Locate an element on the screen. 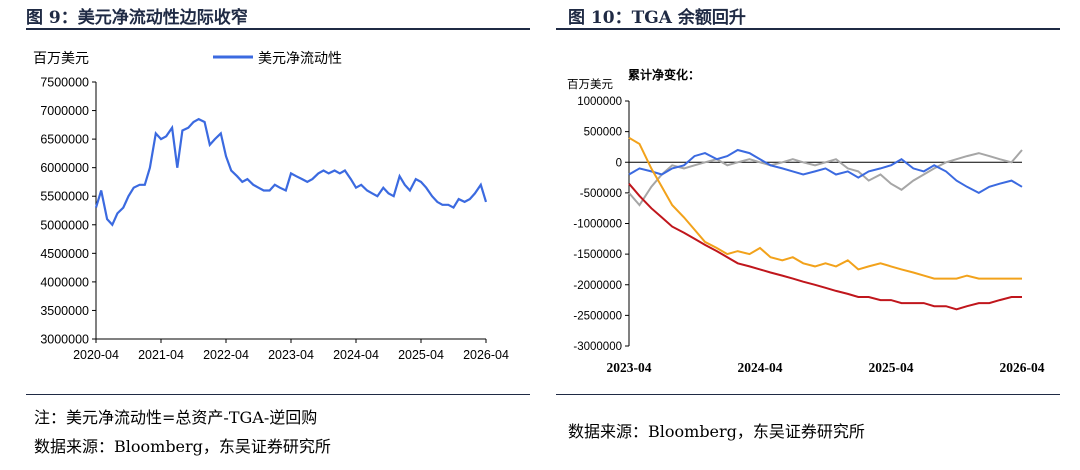 The height and width of the screenshot is (470, 1080). right-ytick-label: 0 is located at coordinates (619, 163).